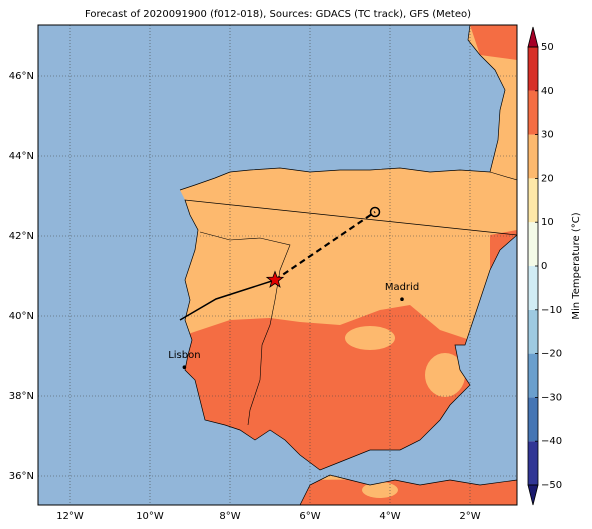 The width and height of the screenshot is (592, 529). I want to click on lon-tick-label: 12°W, so click(70, 516).